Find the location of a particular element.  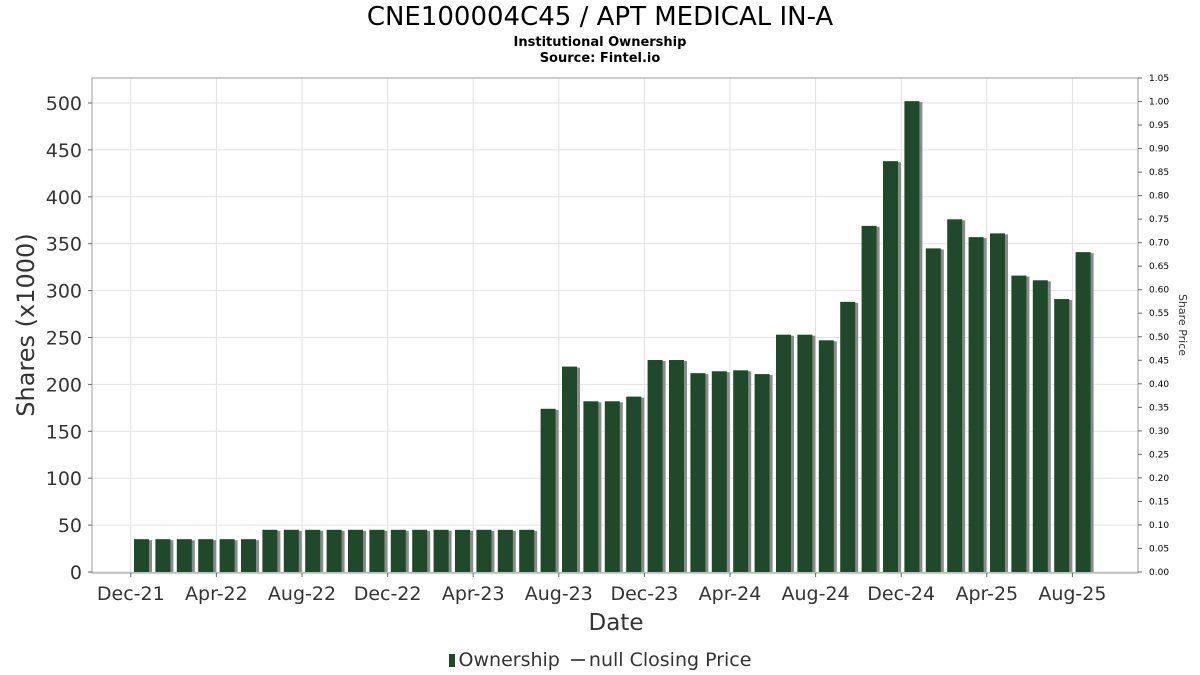

y2-tick-label: 0.10 is located at coordinates (1159, 526).